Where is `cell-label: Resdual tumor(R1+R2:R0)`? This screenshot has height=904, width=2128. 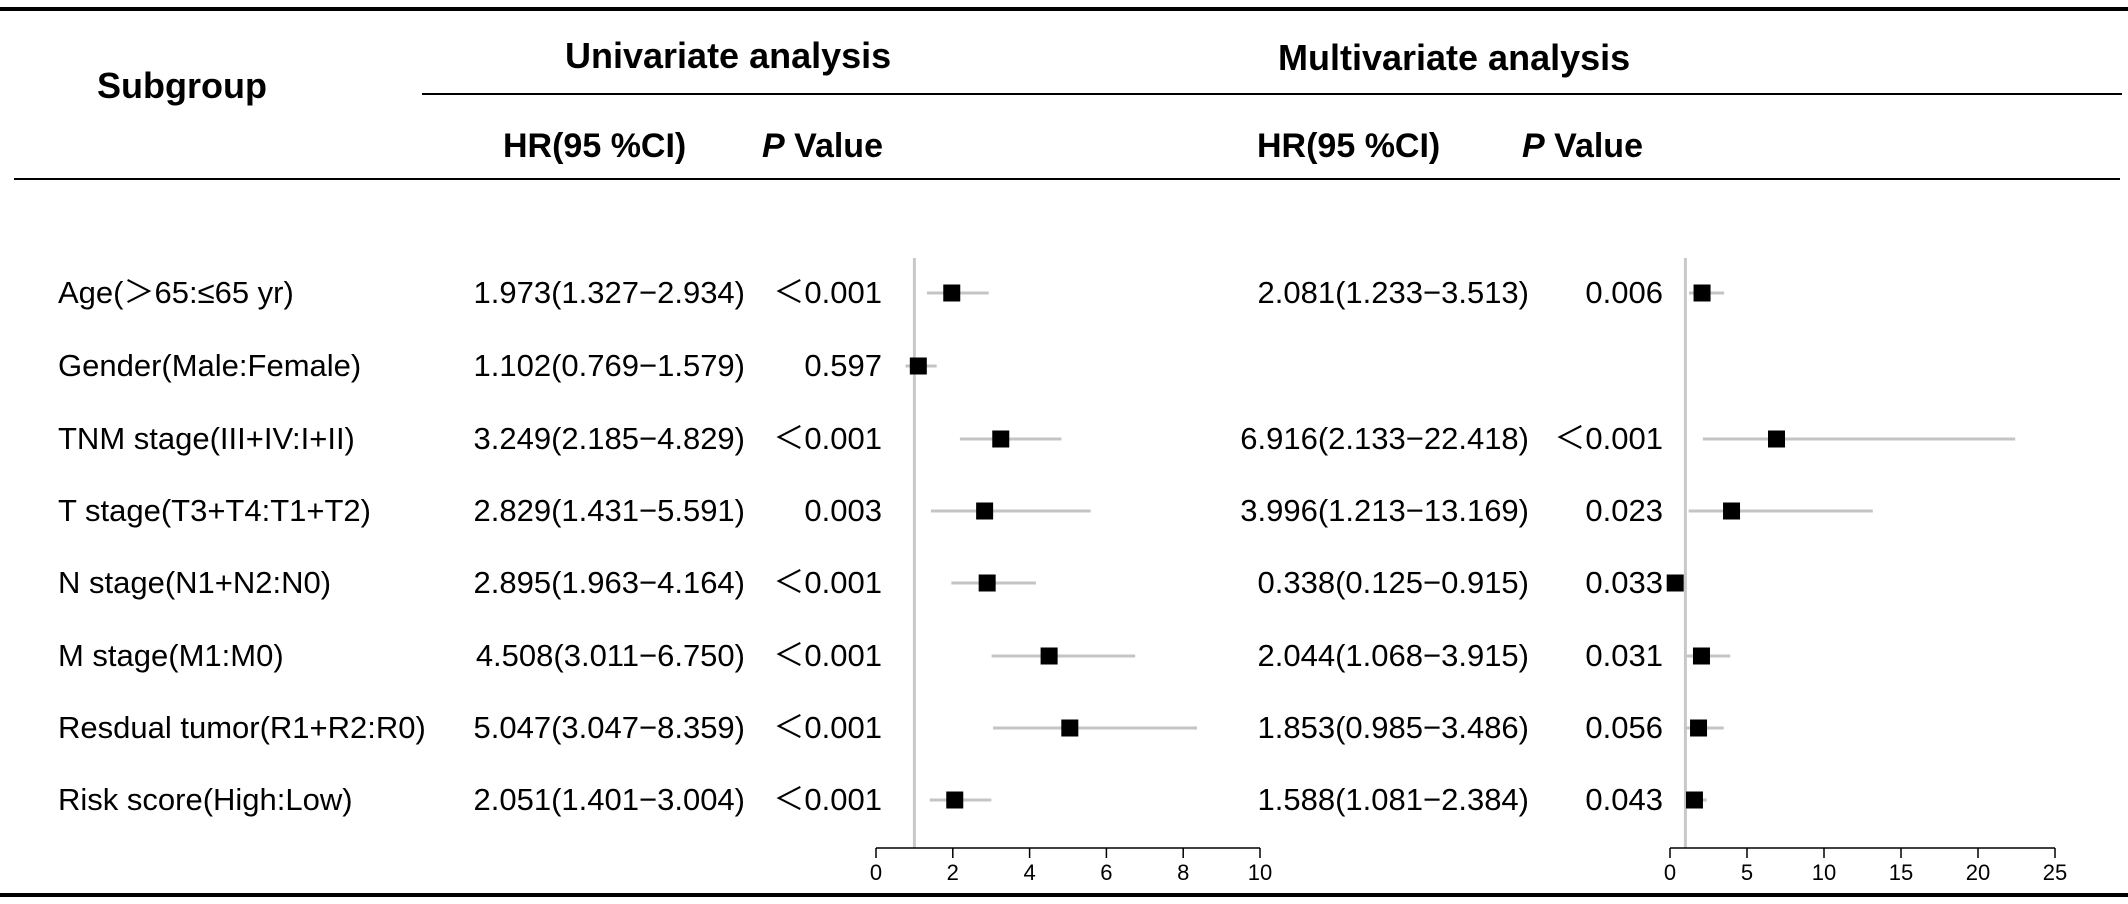
cell-label: Resdual tumor(R1+R2:R0) is located at coordinates (242, 727).